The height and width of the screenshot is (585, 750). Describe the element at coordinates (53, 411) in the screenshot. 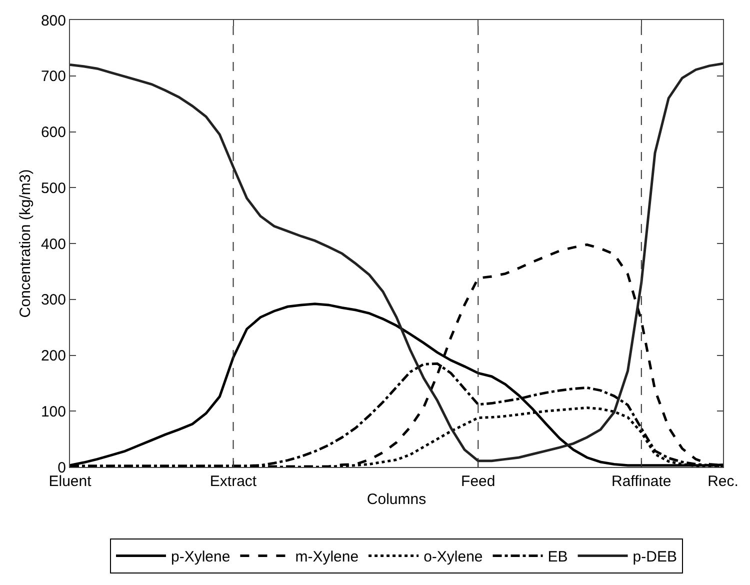

I see `y-tick-label: 100` at that location.